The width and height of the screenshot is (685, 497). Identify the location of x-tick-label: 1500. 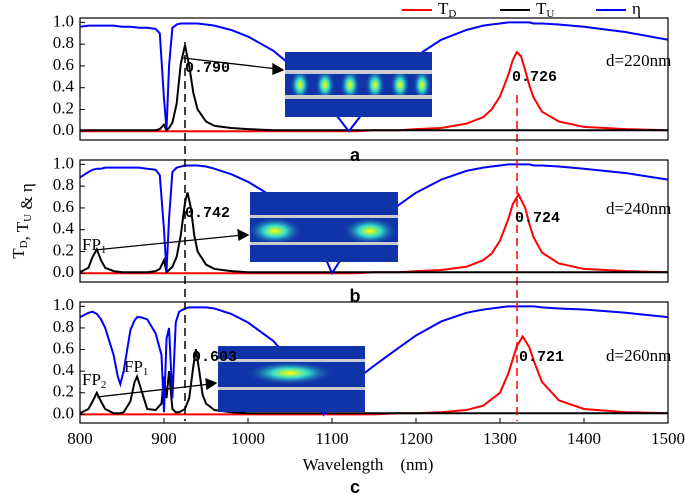
(668, 438).